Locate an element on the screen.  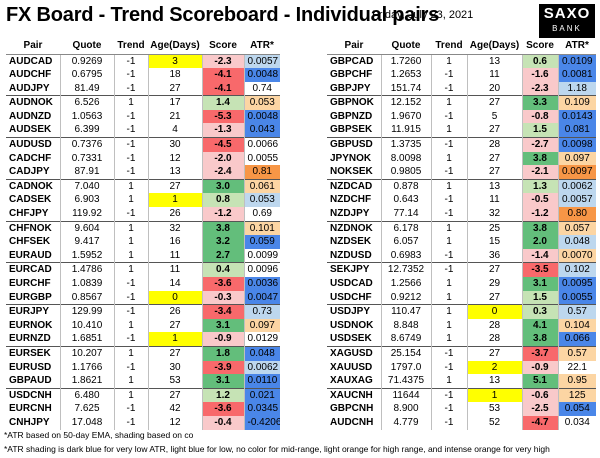
table-row: USDCNH 6.480 1 27 1.2 0.021 is located at coordinates (143, 395).